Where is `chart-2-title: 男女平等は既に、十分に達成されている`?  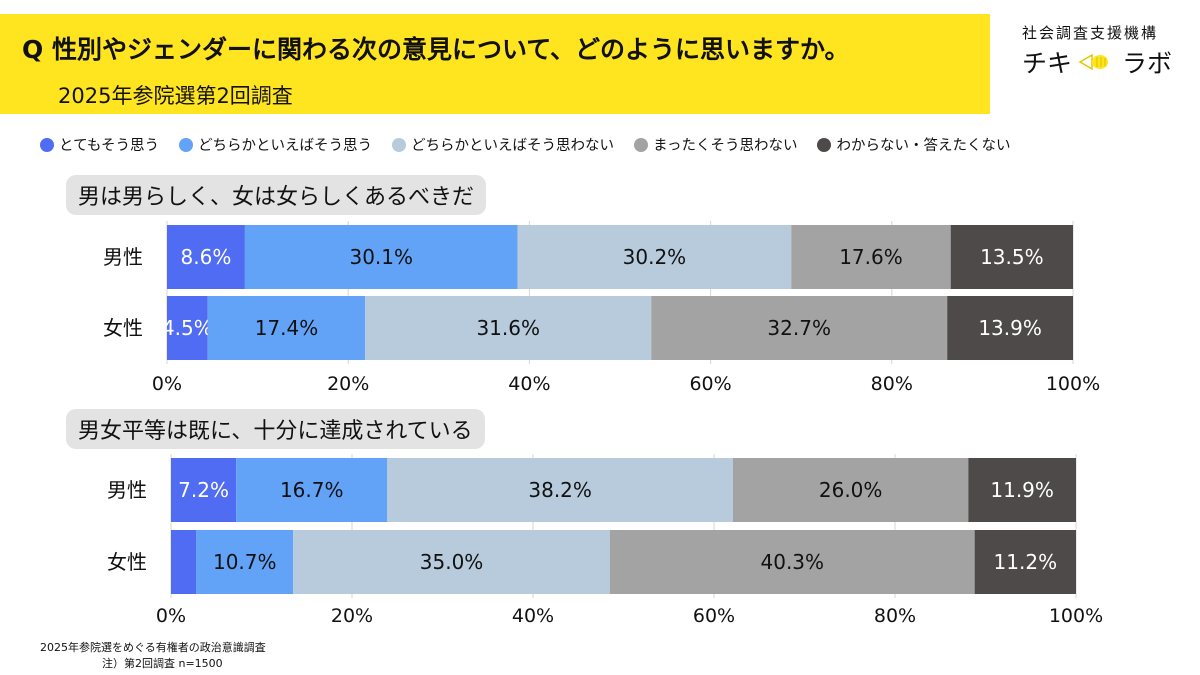
chart-2-title: 男女平等は既に、十分に達成されている is located at coordinates (275, 429).